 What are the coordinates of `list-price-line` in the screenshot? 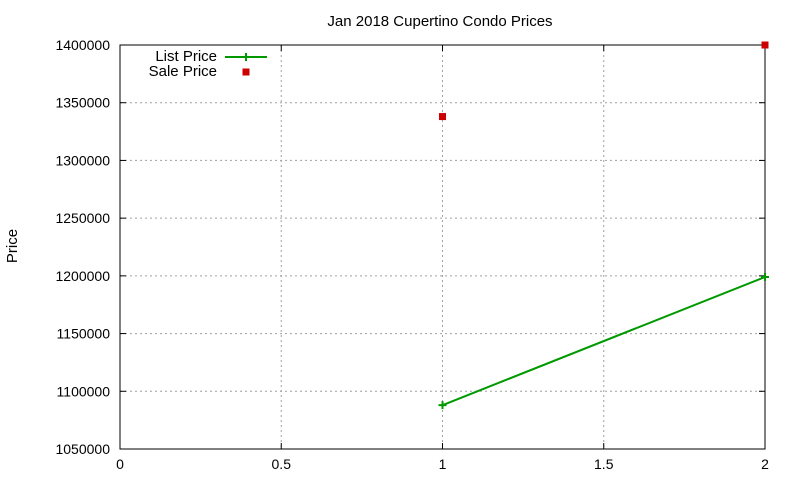 It's located at (604, 341).